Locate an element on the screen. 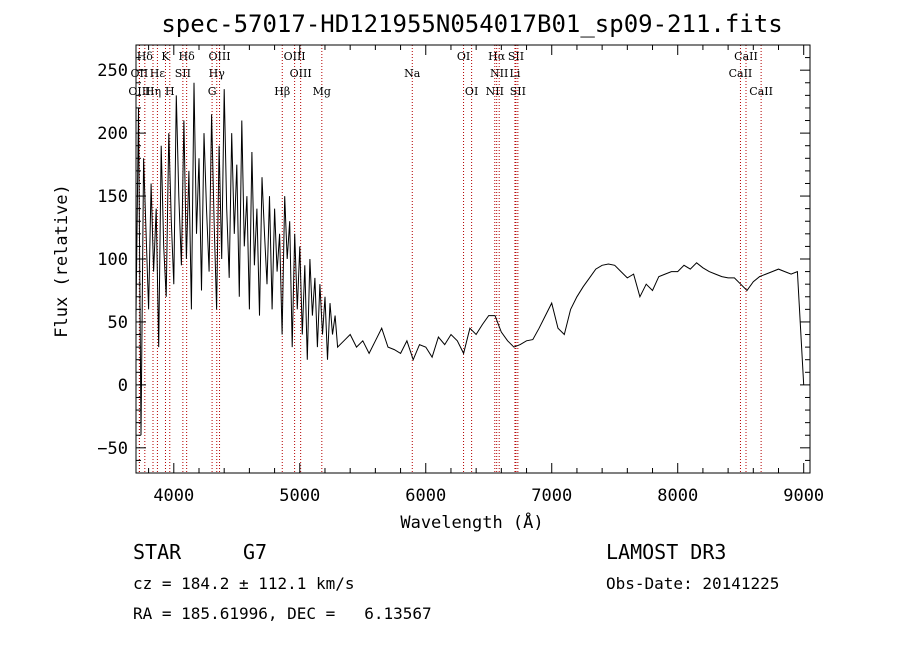 This screenshot has width=900, height=649. y-tick-label: 100 is located at coordinates (112, 260).